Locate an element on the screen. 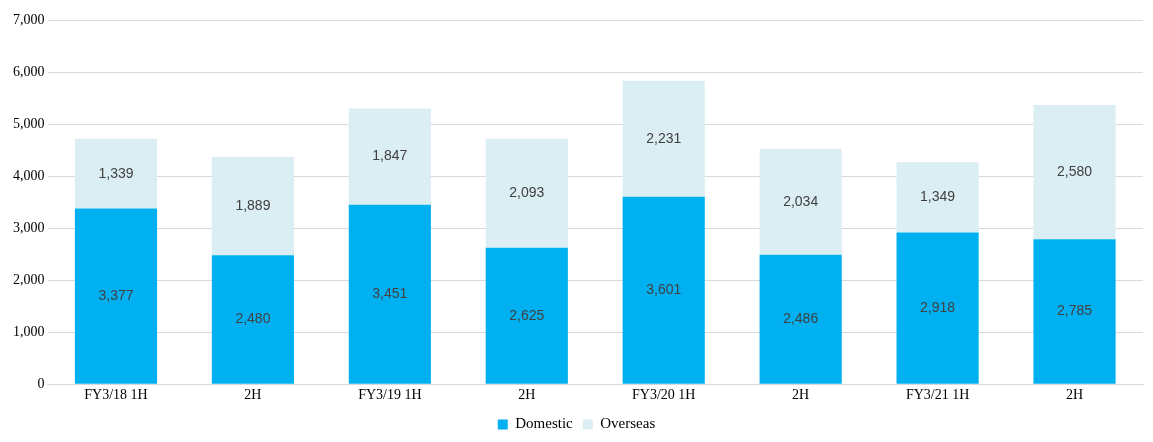 The height and width of the screenshot is (442, 1153). y-tick-label: 5,000 is located at coordinates (29, 123).